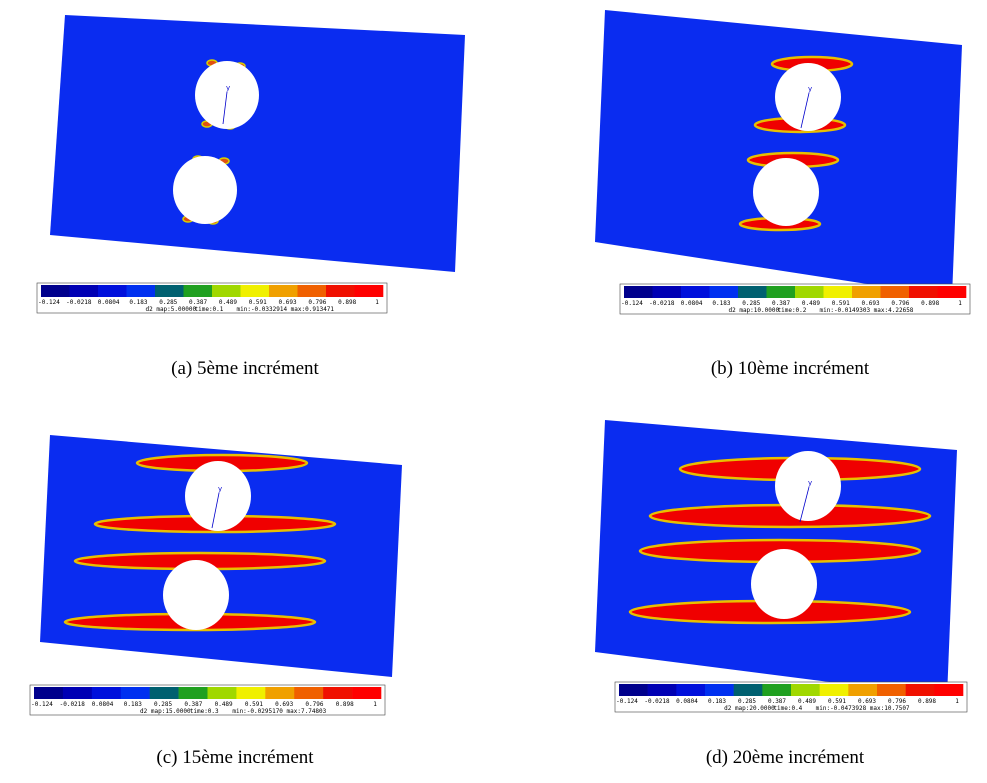 The image size is (987, 783). Describe the element at coordinates (279, 711) in the screenshot. I see `range-info: min:-0.0295170 max:7.74803` at that location.